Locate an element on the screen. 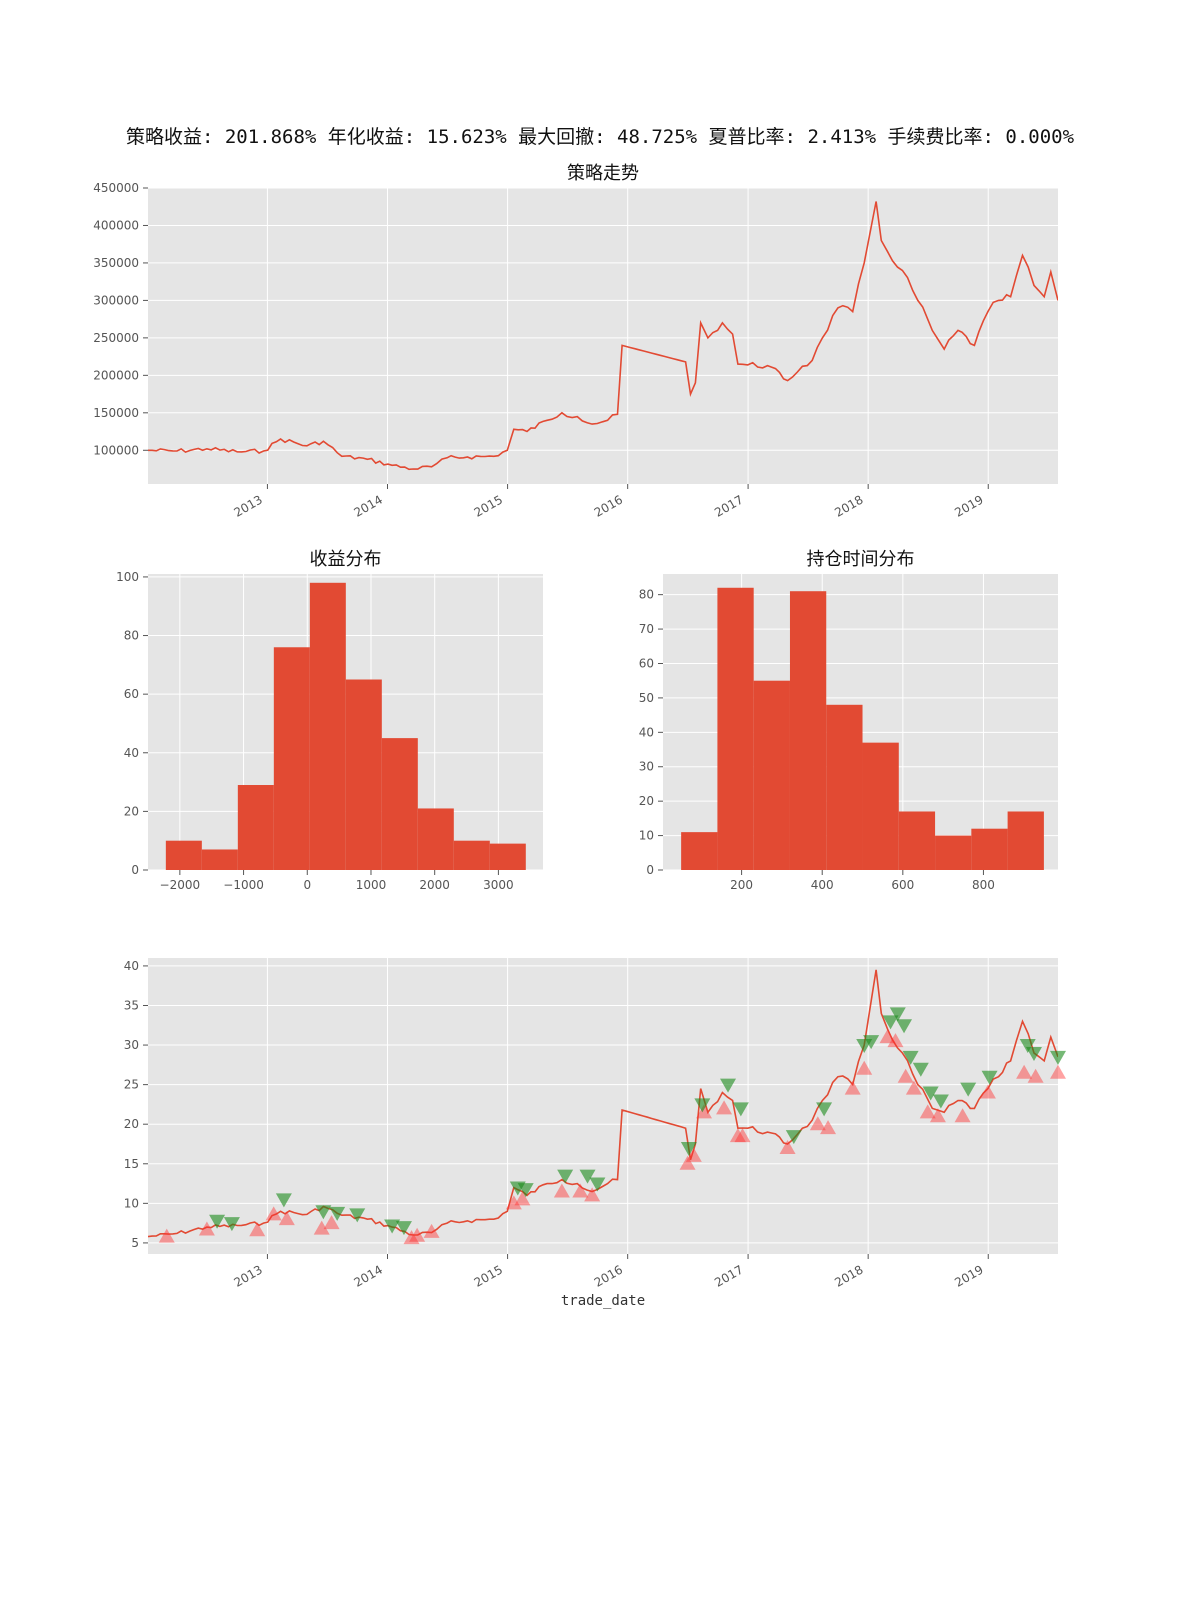  trades-panel-background is located at coordinates (603, 1106).